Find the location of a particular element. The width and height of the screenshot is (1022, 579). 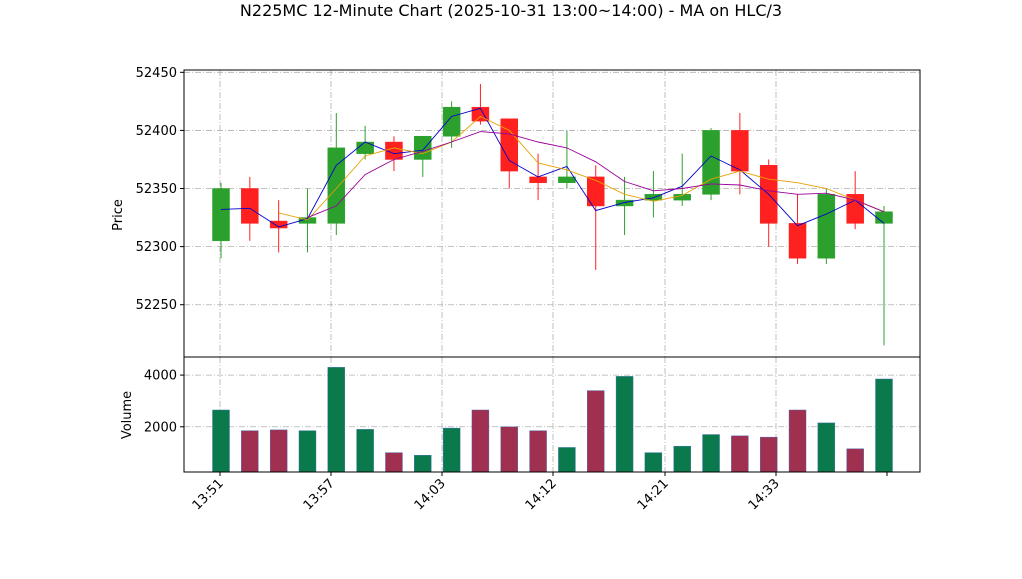

x-tick-label: 14:12 is located at coordinates (541, 494).